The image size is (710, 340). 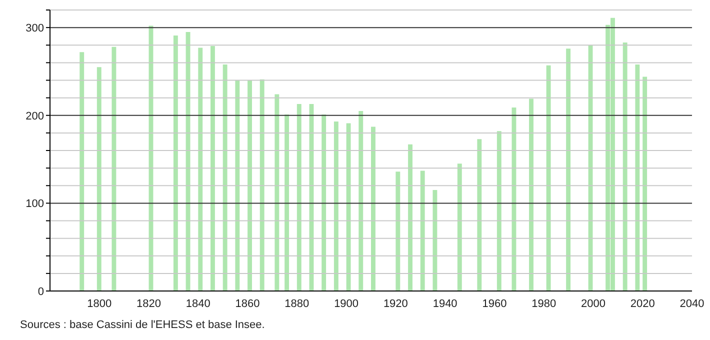 What do you see at coordinates (35, 204) in the screenshot?
I see `y-tick-label: 100` at bounding box center [35, 204].